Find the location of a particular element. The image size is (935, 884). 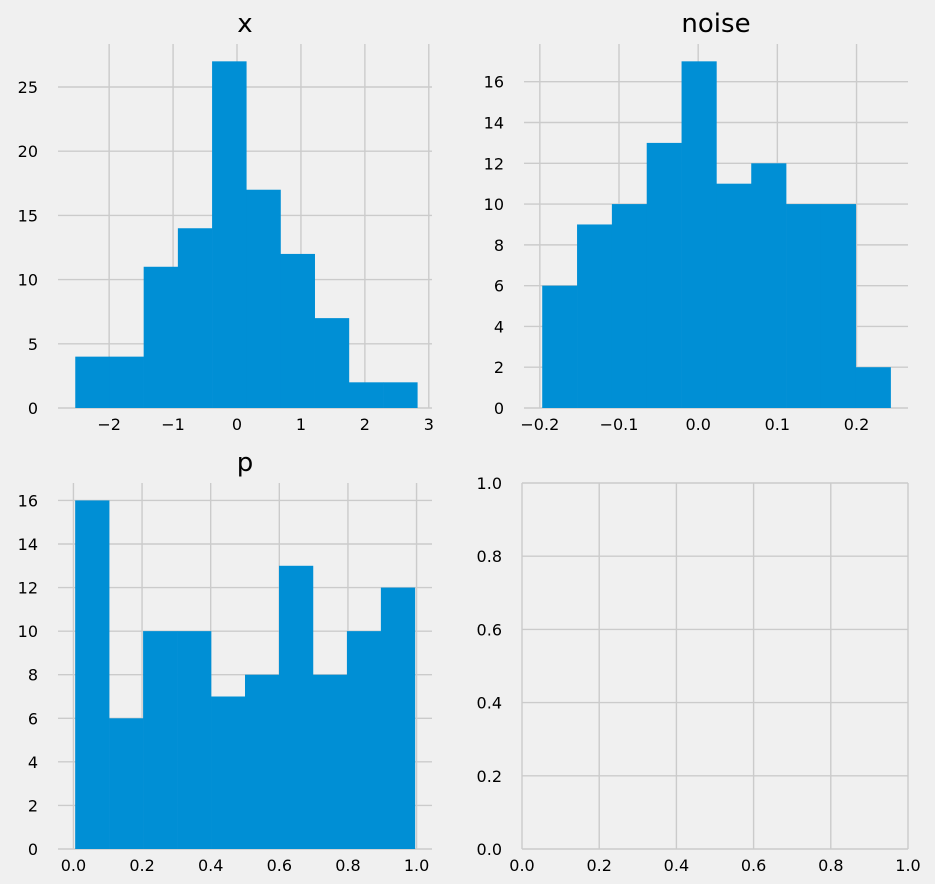

y-tick-label: 5 is located at coordinates (33, 344).